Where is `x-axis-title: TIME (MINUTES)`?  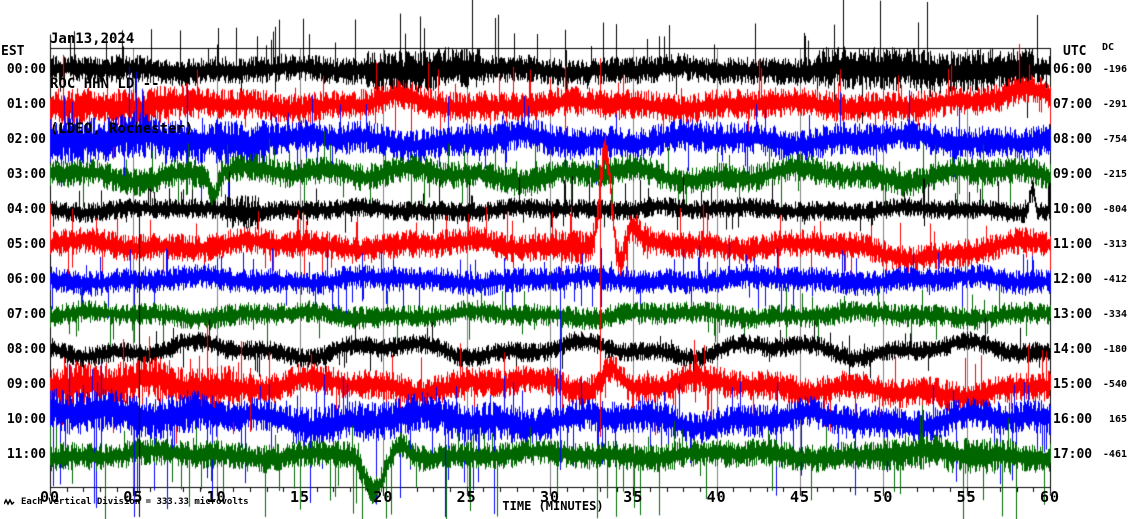 x-axis-title: TIME (MINUTES) is located at coordinates (553, 506).